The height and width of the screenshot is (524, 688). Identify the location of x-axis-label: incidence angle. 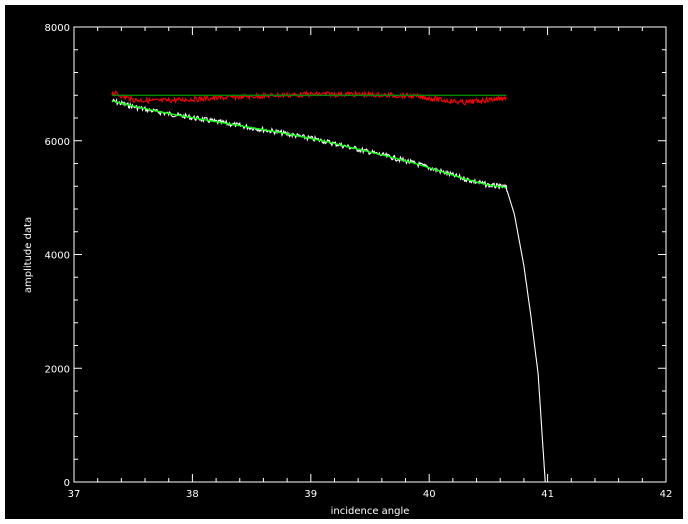
(370, 511).